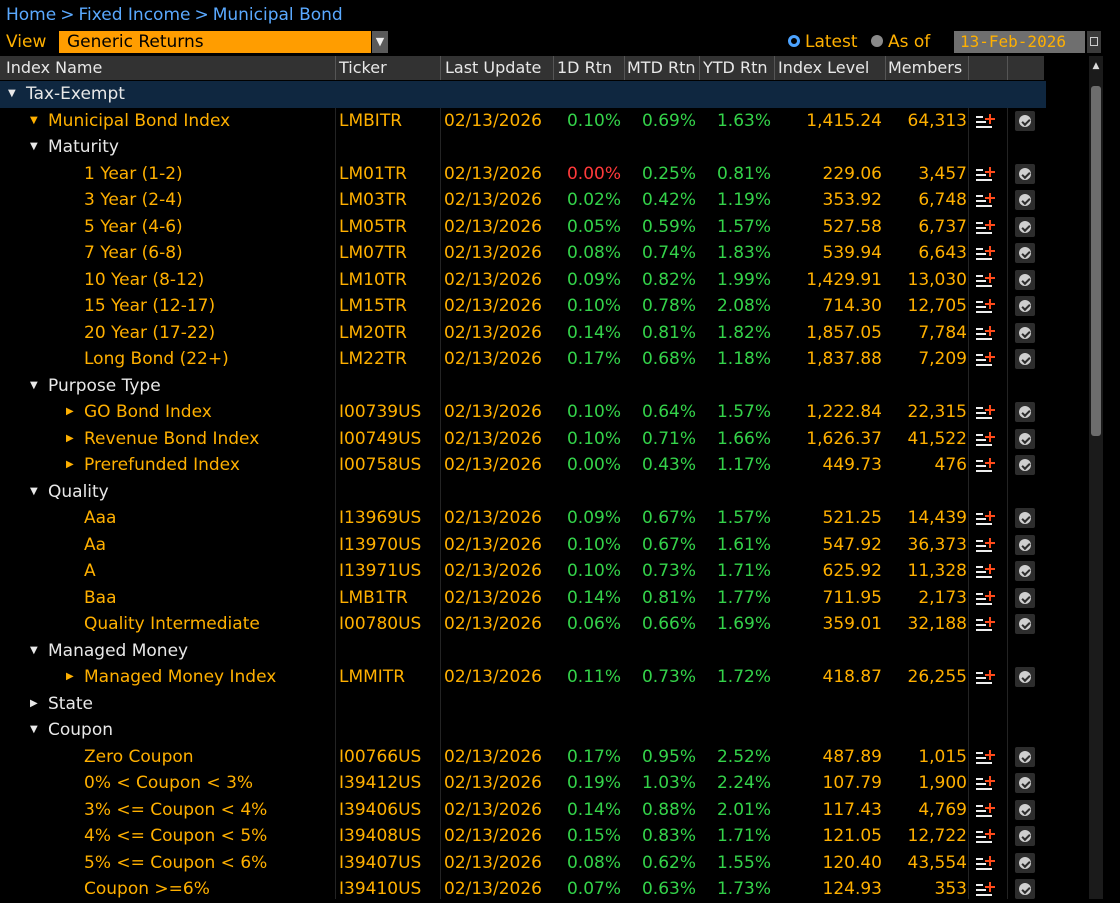 This screenshot has height=903, width=1120. What do you see at coordinates (925, 67) in the screenshot?
I see `col-members: Members` at bounding box center [925, 67].